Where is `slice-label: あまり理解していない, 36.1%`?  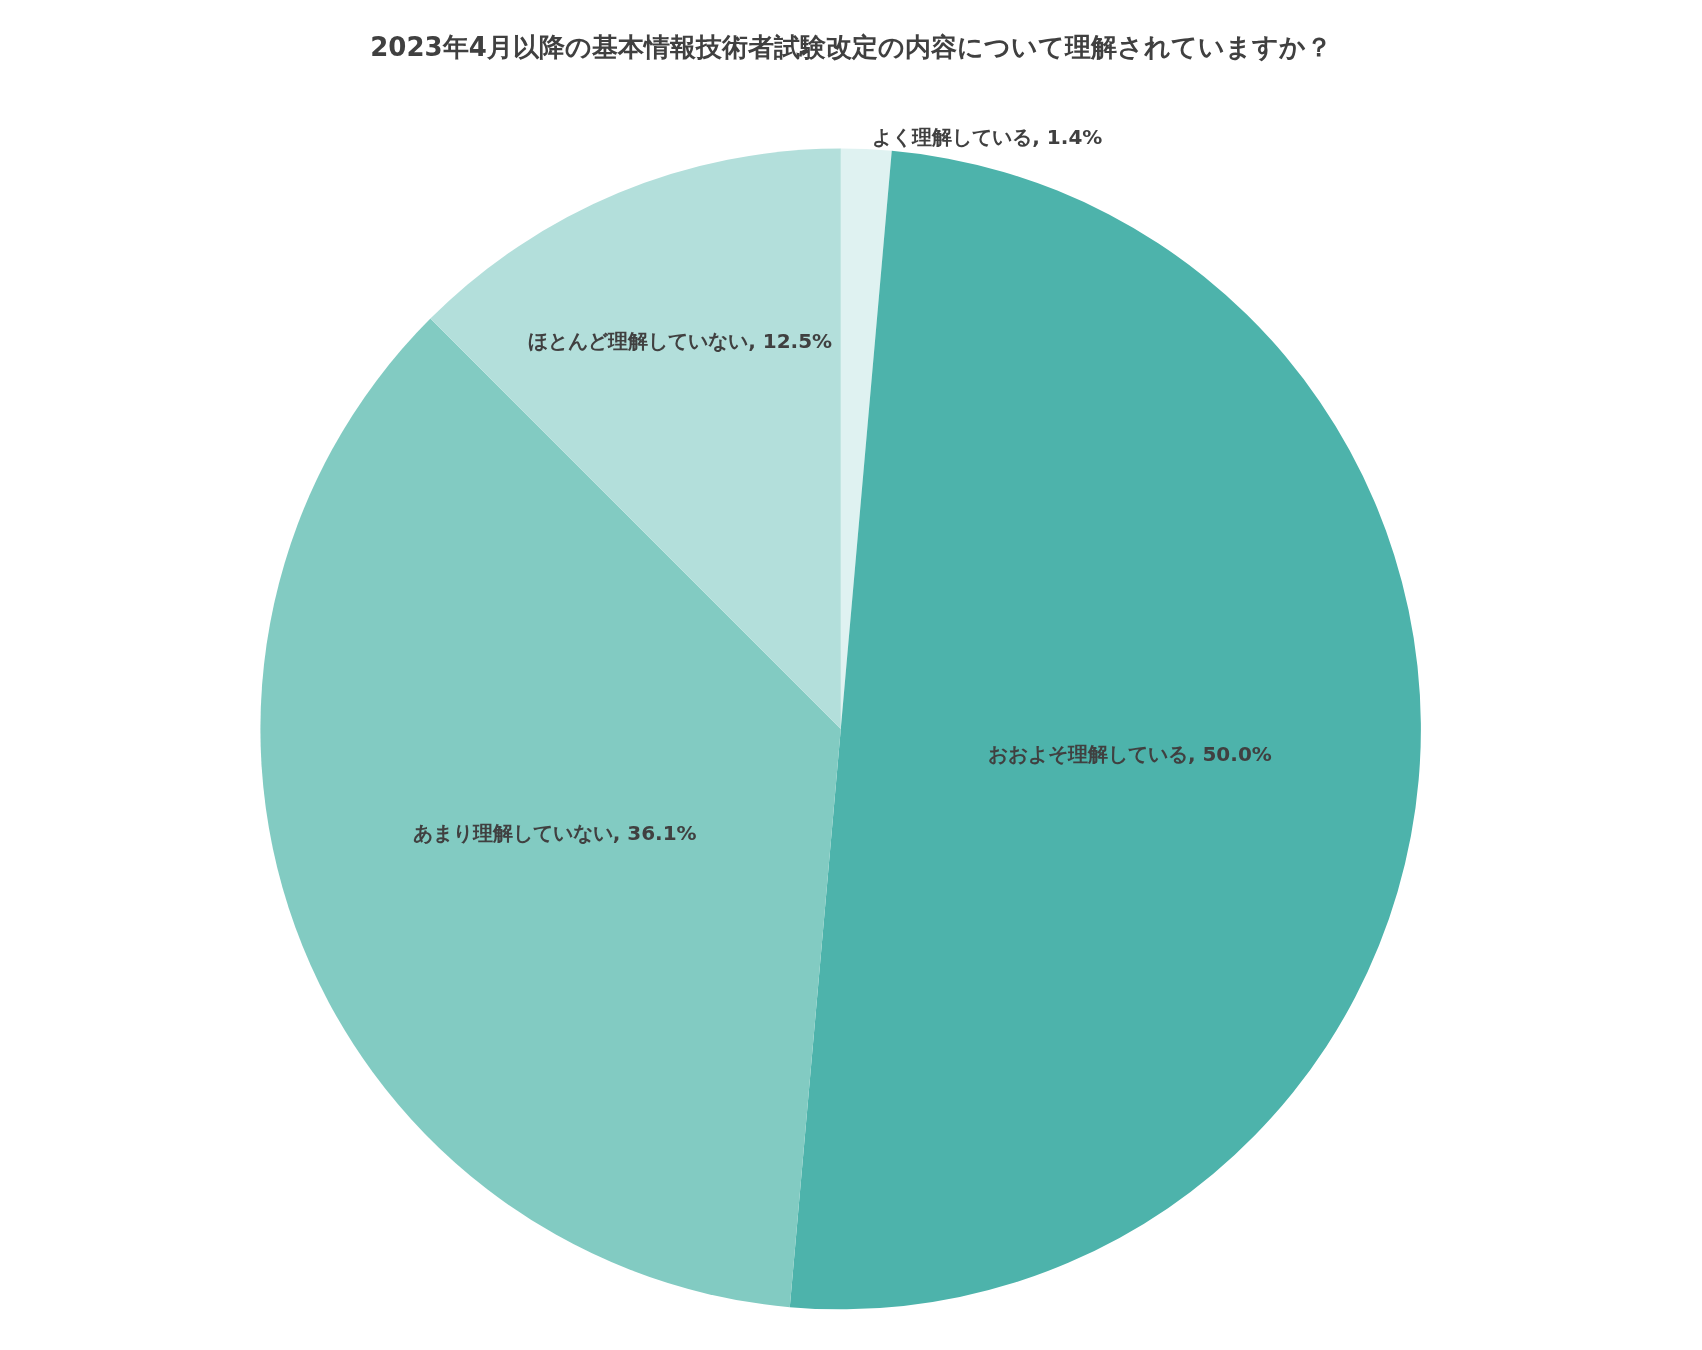
slice-label: あまり理解していない, 36.1% is located at coordinates (554, 833).